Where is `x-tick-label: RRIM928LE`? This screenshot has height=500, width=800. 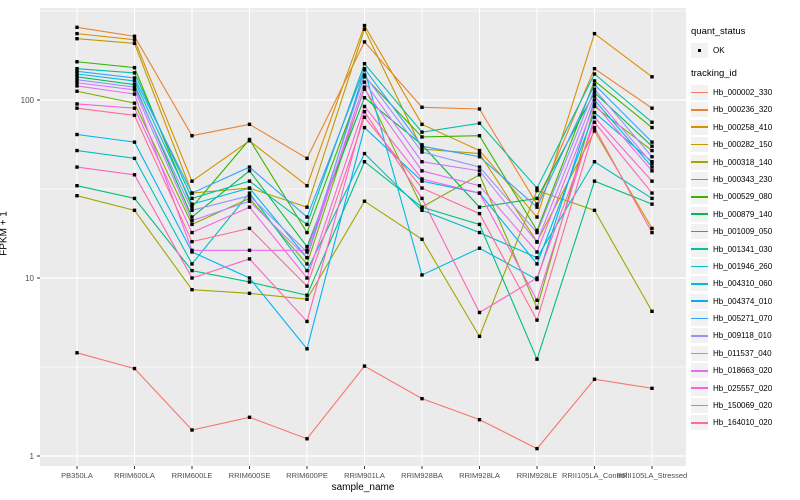 x-tick-label: RRIM928LE is located at coordinates (537, 475).